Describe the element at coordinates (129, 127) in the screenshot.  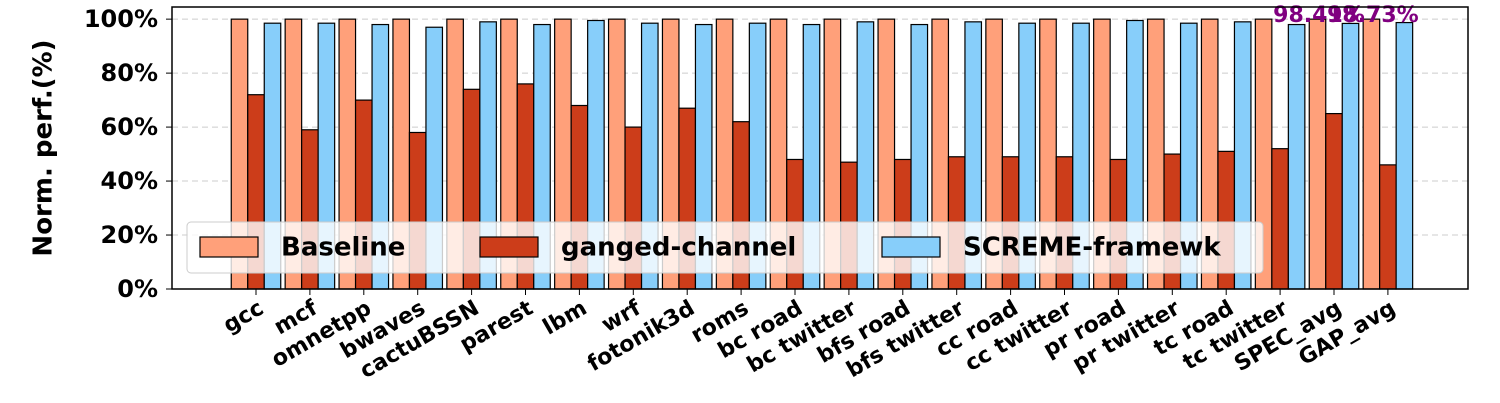
I see `y-tick-label: 60%` at that location.